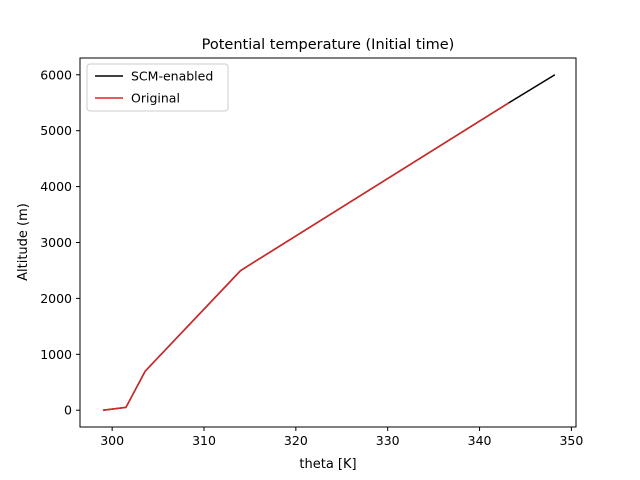 This screenshot has width=640, height=480. I want to click on x-axis-ticks: 300 310 320 330 340 350, so click(341, 437).